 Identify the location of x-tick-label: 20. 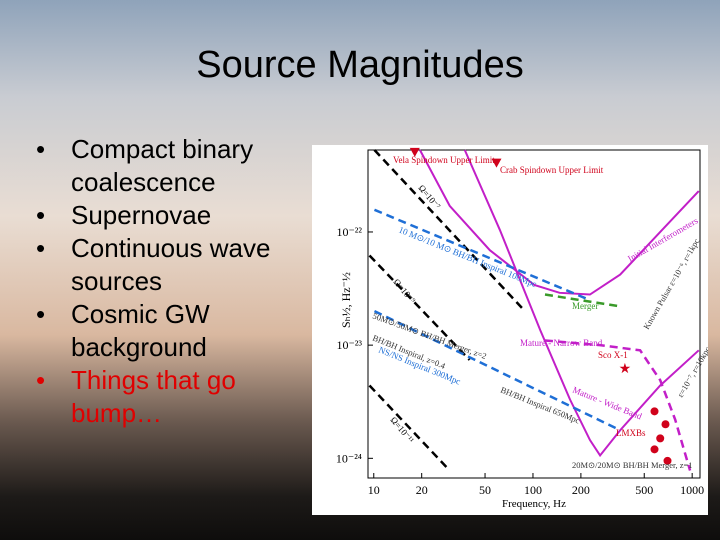
(422, 490).